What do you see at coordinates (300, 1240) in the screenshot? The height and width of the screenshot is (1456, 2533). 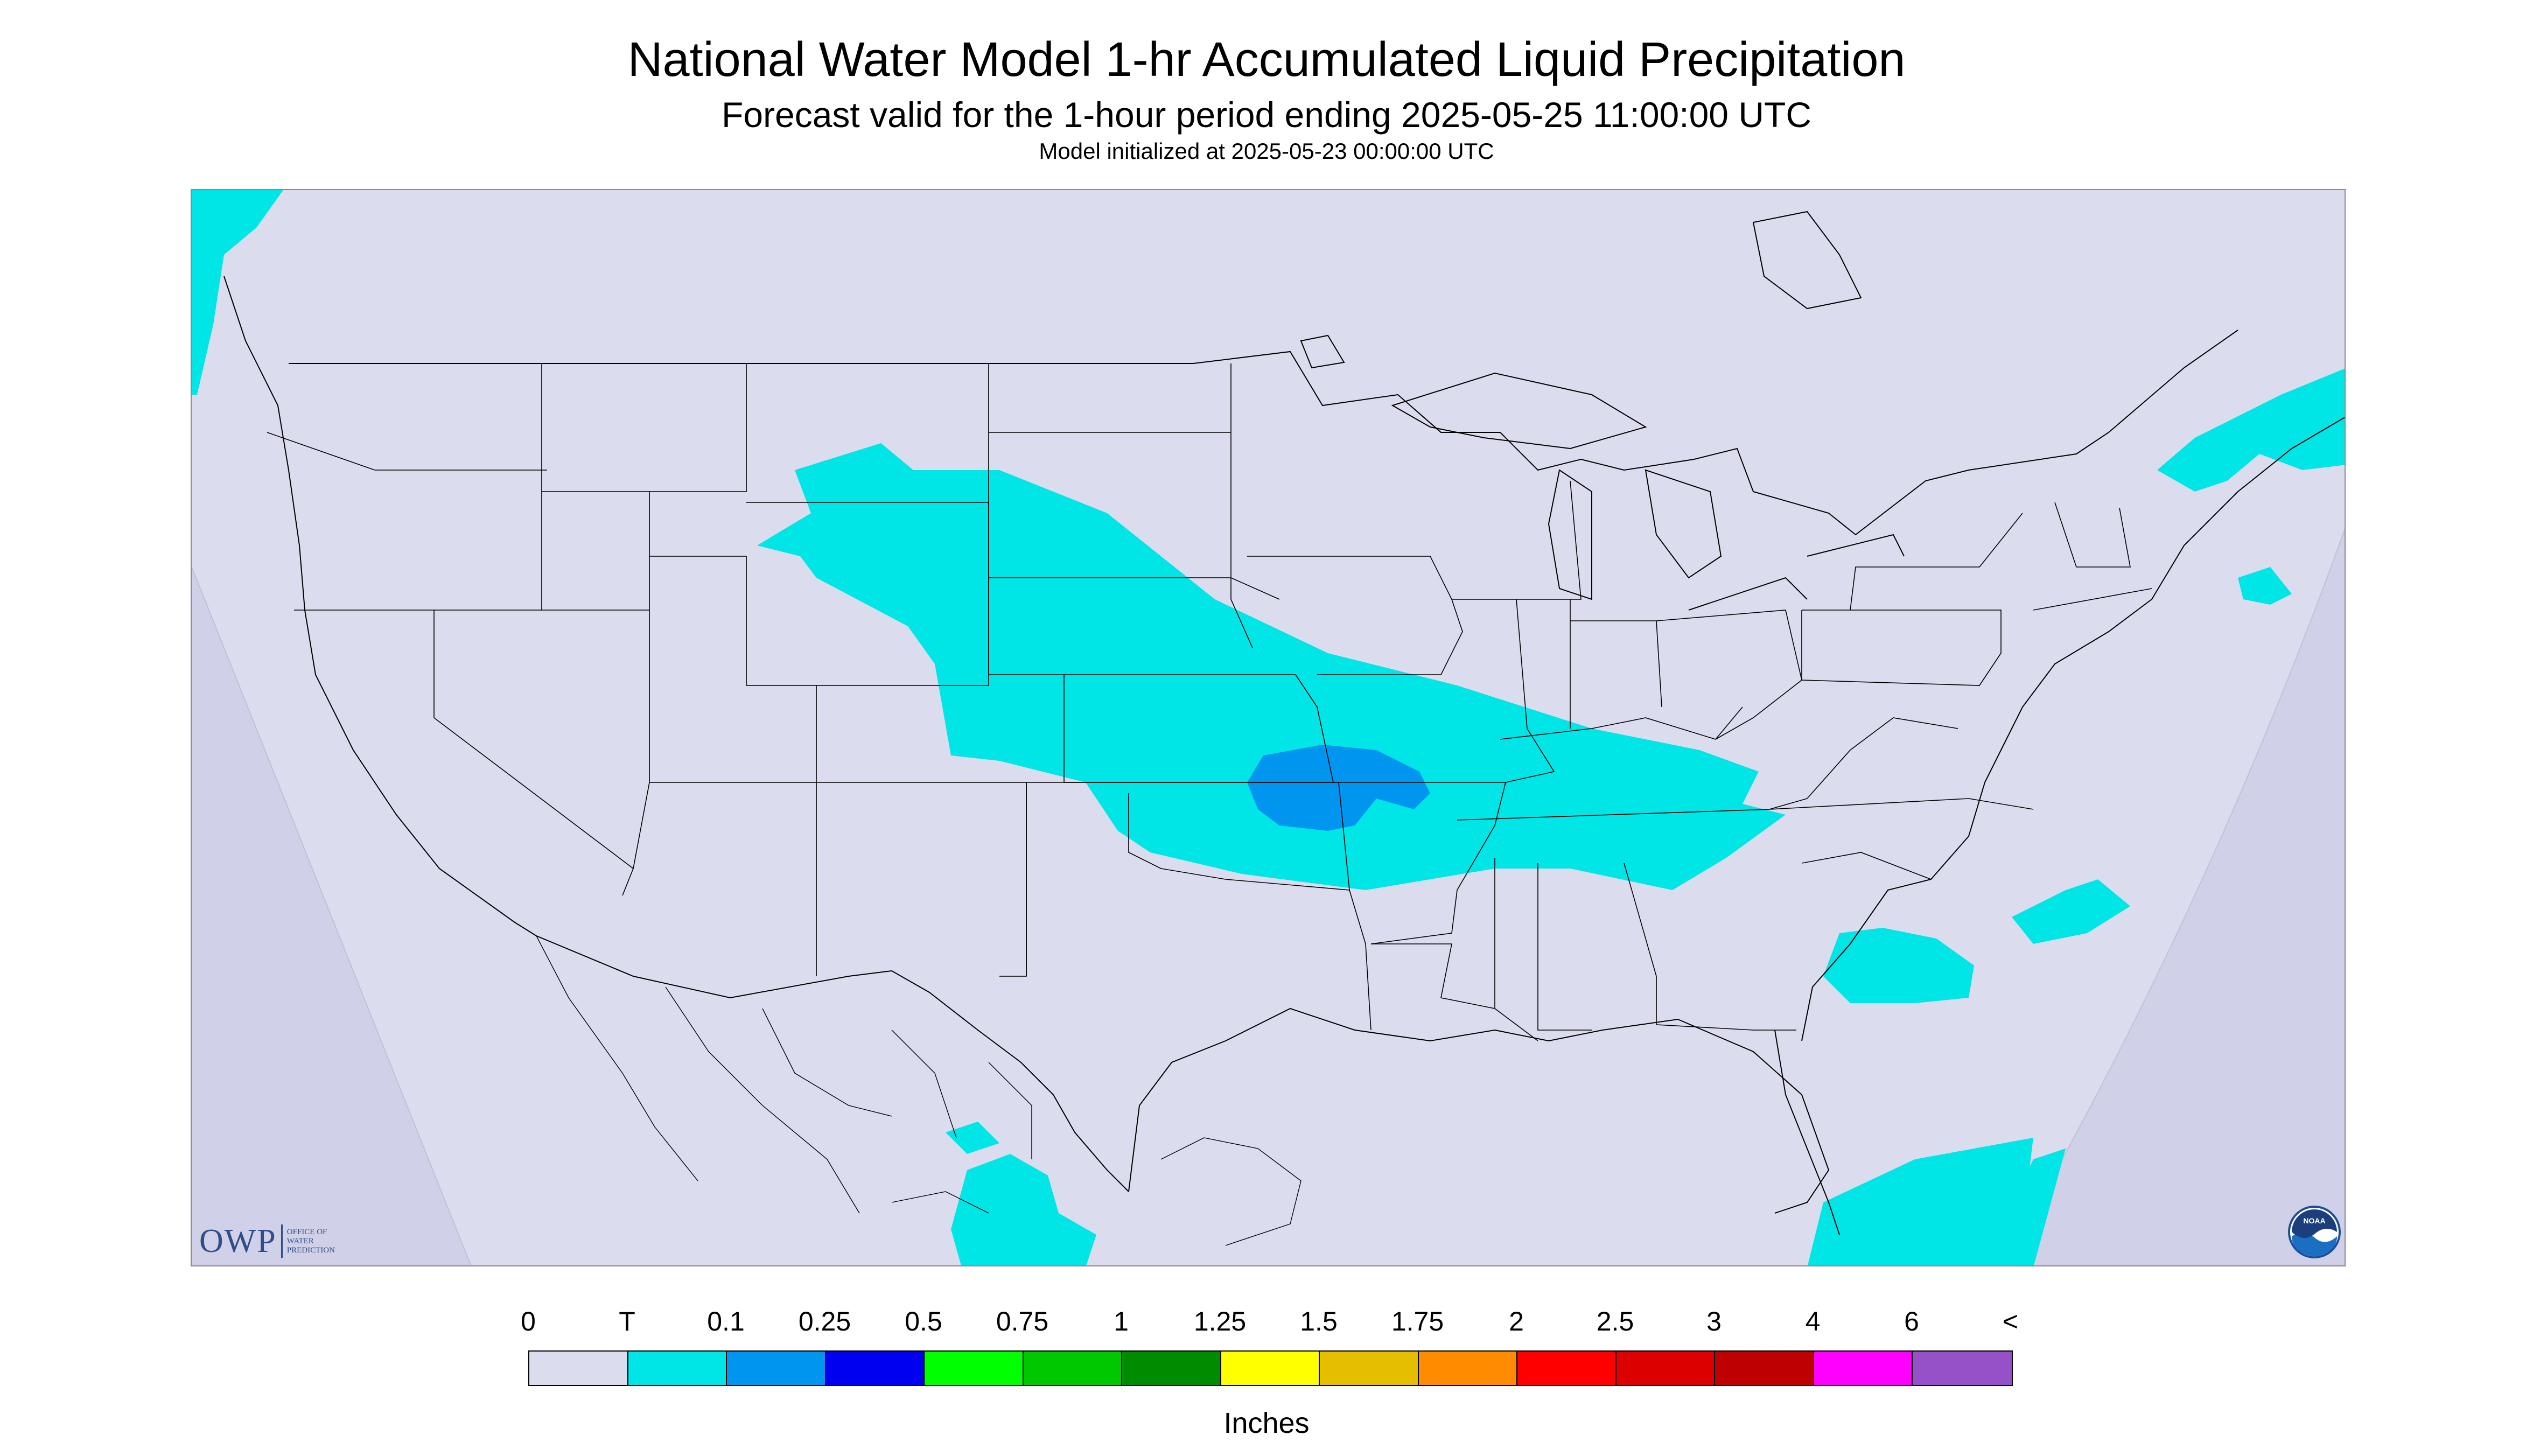 I see `owp-logo-line-2: WATER` at bounding box center [300, 1240].